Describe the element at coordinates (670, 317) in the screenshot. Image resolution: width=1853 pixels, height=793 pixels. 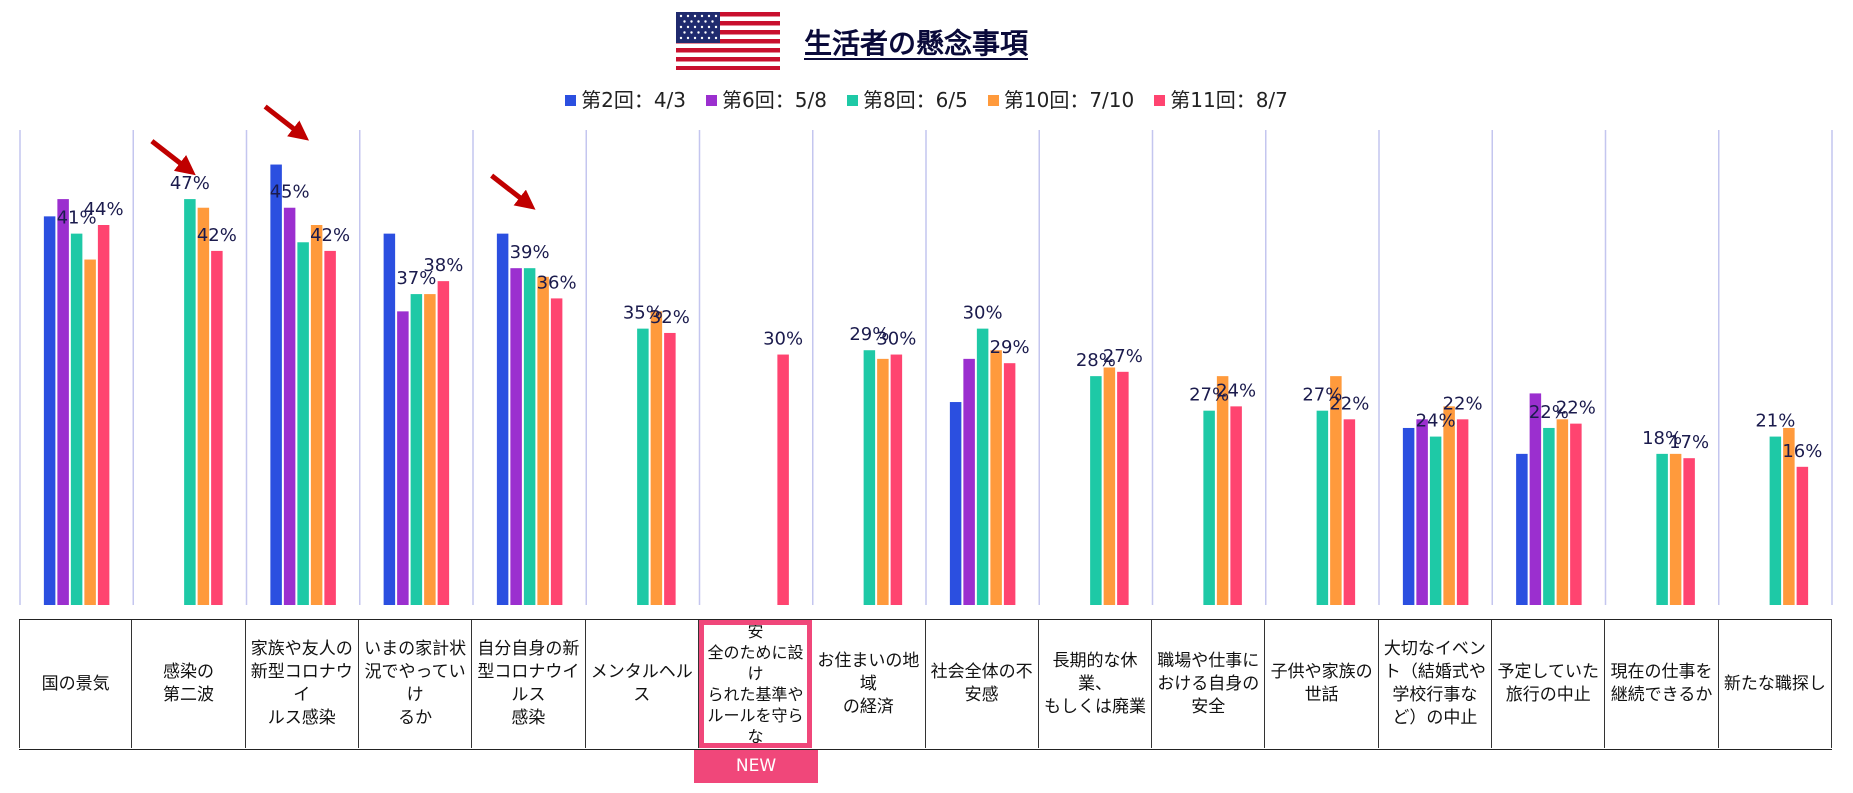
I see `data-label: 32%` at that location.